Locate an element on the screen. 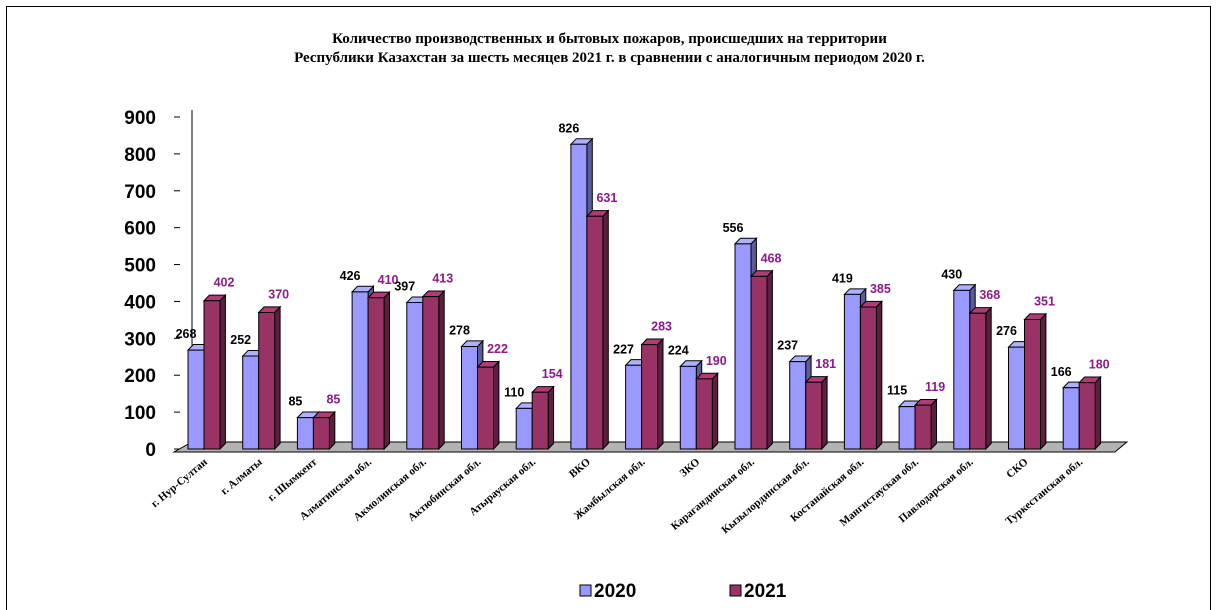 The height and width of the screenshot is (610, 1219). data-label-2020: 430 is located at coordinates (951, 274).